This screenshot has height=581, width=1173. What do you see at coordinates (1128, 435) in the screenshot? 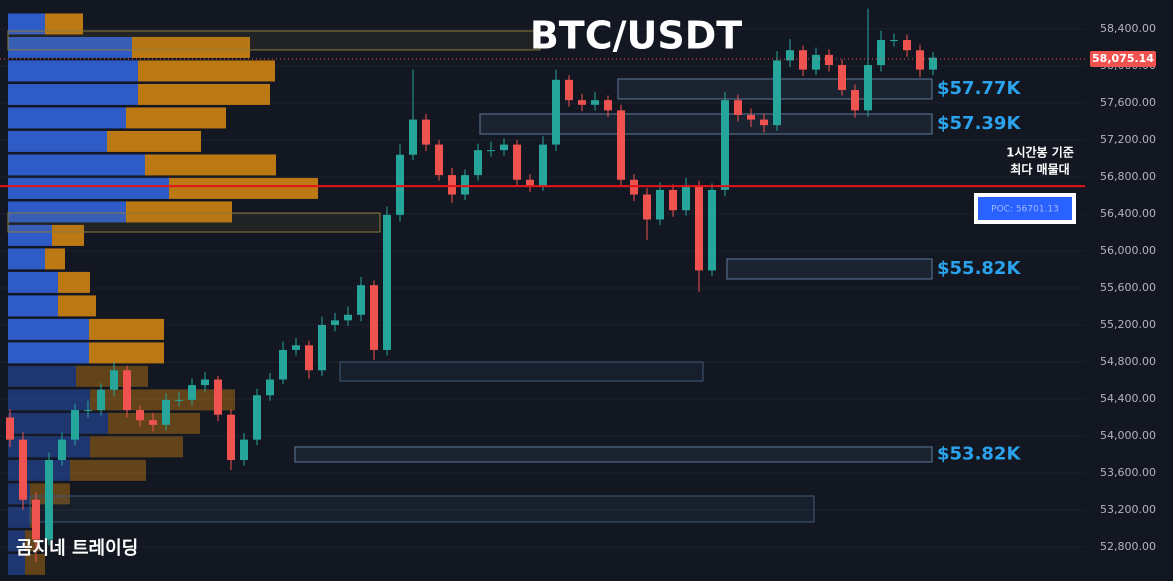
I see `y-tick-label: 54,000.00` at bounding box center [1128, 435].